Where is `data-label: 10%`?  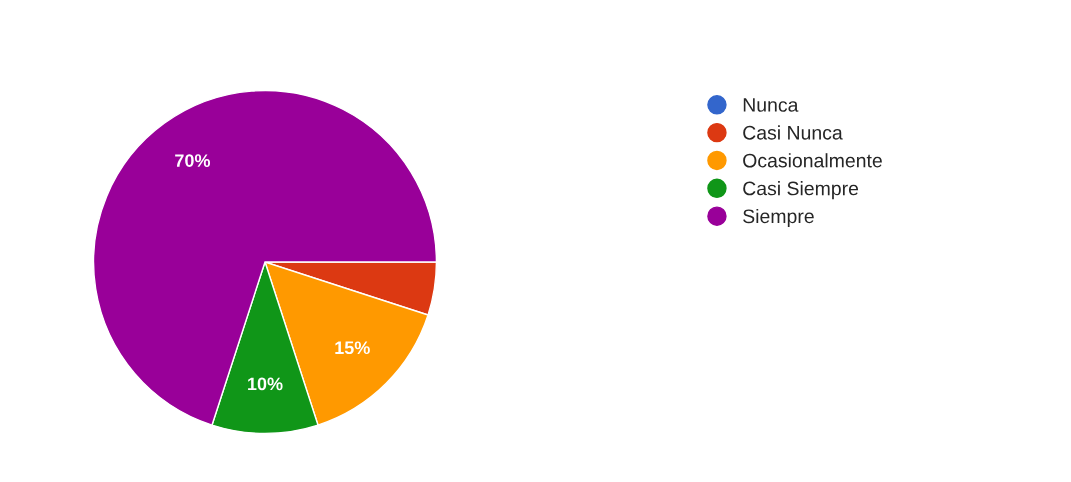 data-label: 10% is located at coordinates (265, 384).